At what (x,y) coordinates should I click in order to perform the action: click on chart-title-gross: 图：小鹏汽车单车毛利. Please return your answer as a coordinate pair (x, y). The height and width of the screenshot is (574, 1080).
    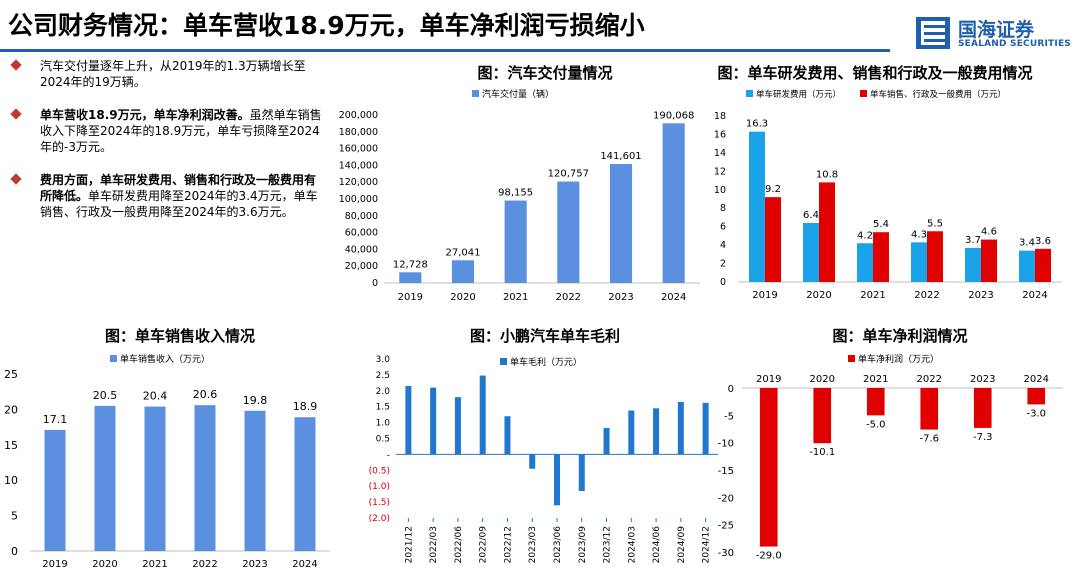
    Looking at the image, I should click on (544, 336).